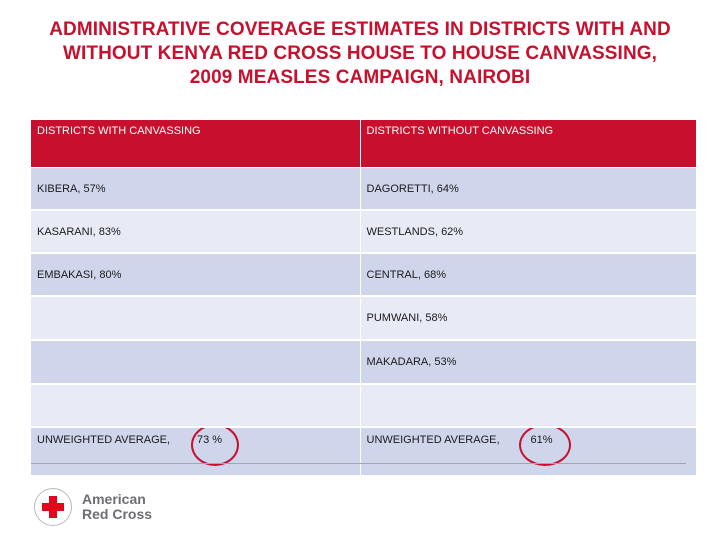 This screenshot has height=540, width=720. What do you see at coordinates (528, 318) in the screenshot?
I see `table-cell: PUMWANI, 58%` at bounding box center [528, 318].